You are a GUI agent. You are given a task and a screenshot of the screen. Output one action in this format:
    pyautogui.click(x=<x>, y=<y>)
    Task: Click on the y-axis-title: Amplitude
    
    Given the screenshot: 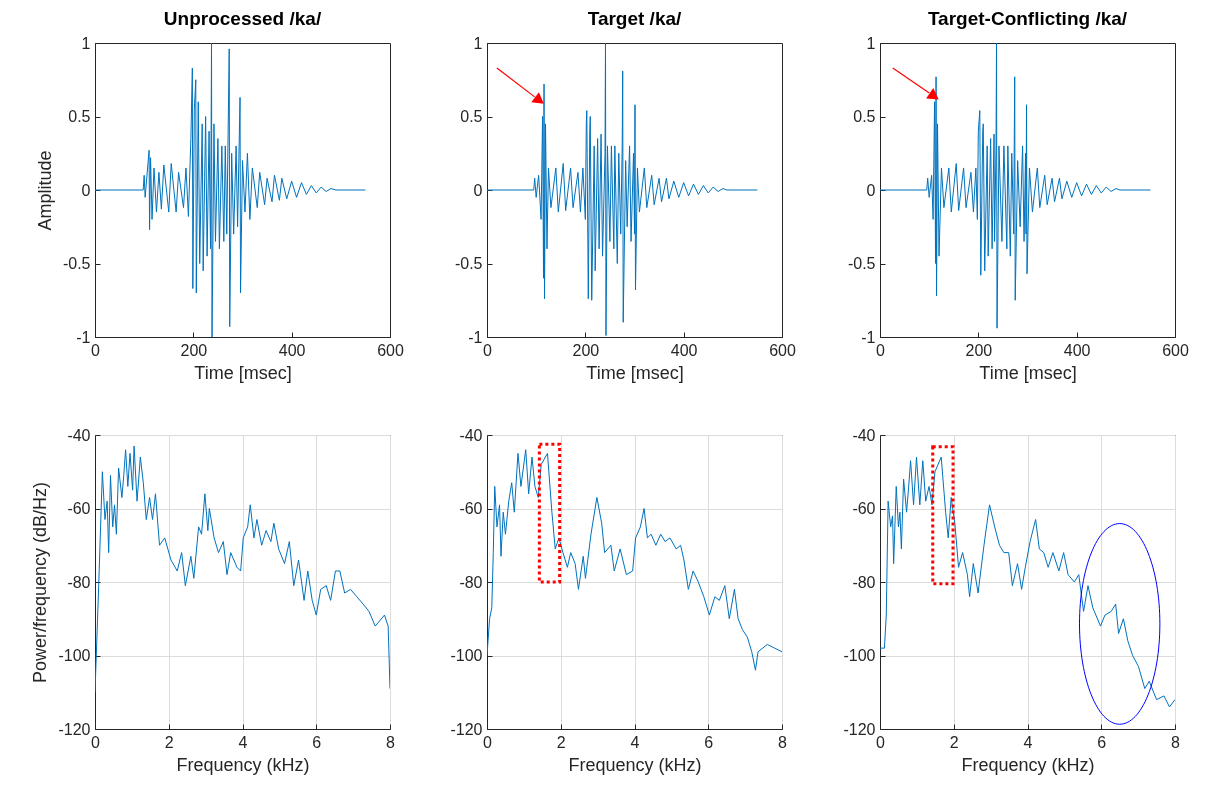 What is the action you would take?
    pyautogui.click(x=44, y=190)
    